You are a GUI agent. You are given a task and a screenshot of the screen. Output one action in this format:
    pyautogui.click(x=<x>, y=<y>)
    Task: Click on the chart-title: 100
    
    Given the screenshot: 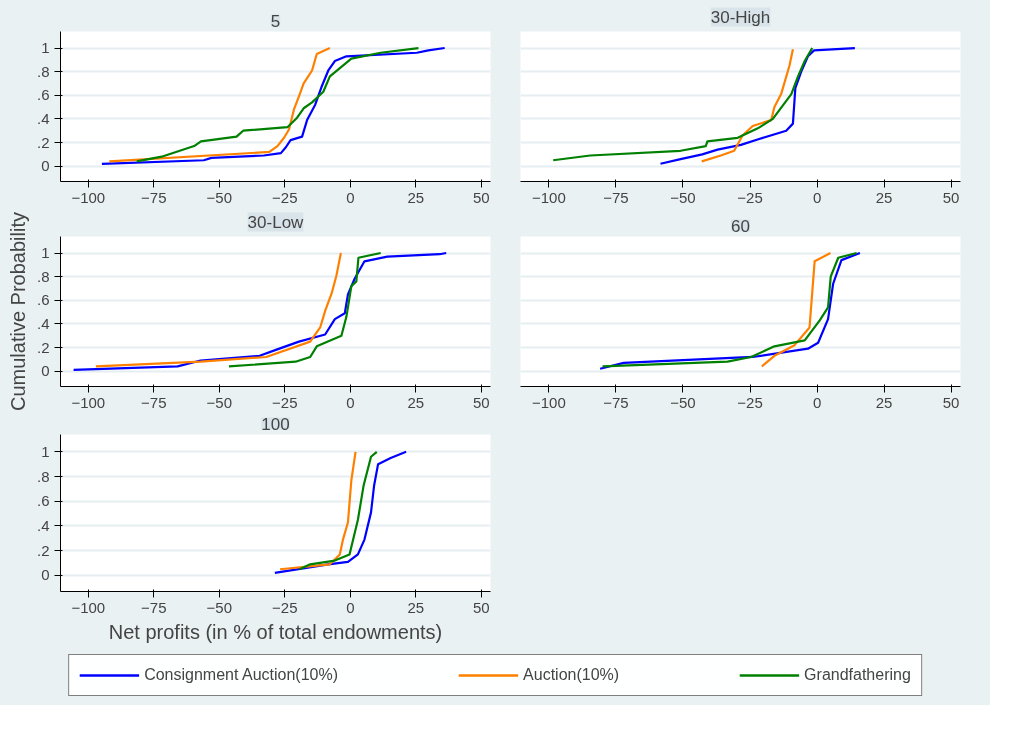 What is the action you would take?
    pyautogui.click(x=275, y=424)
    